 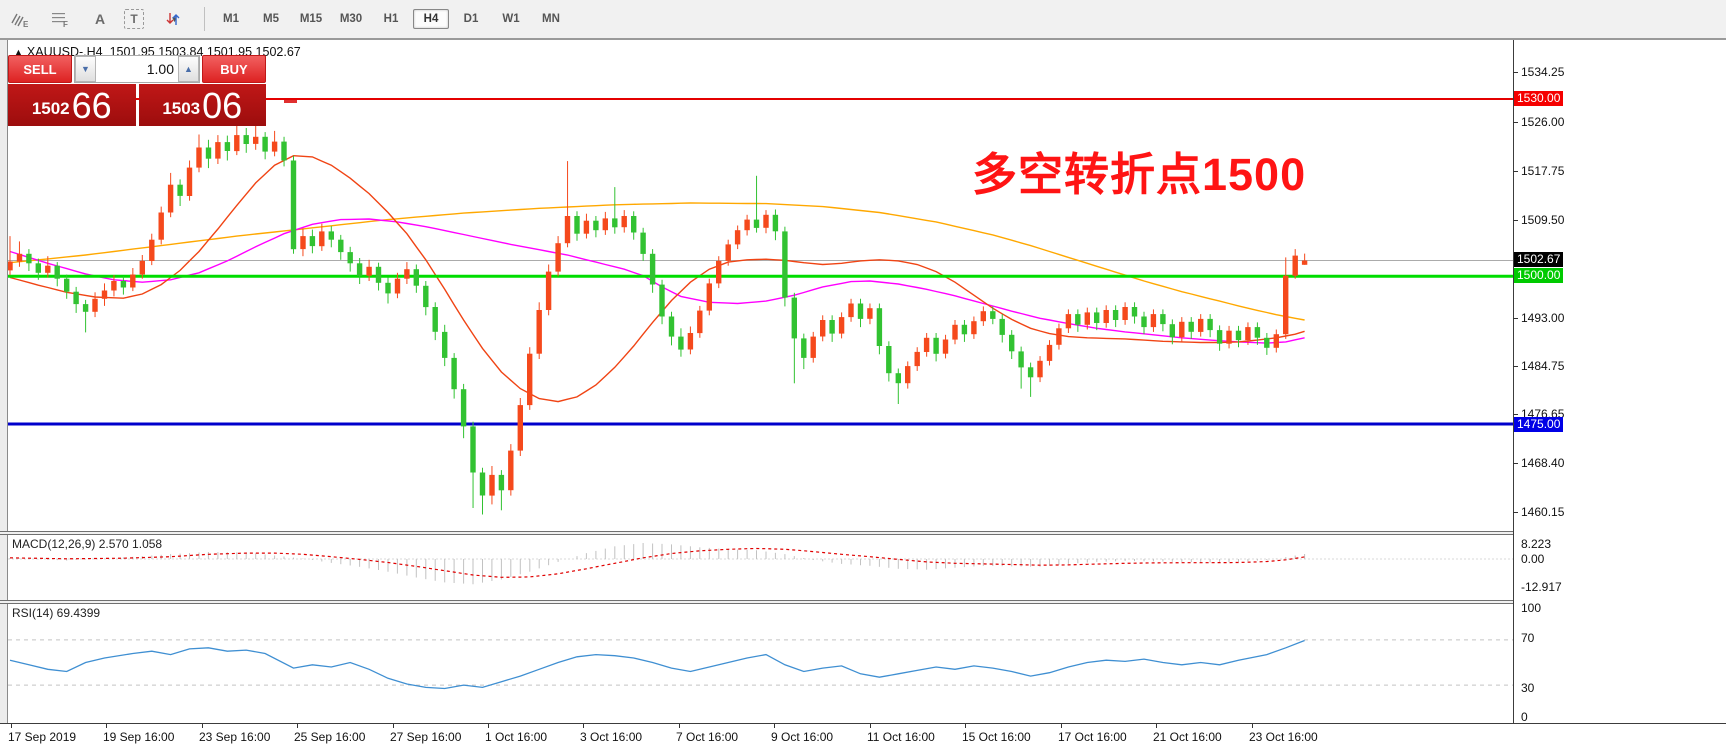 What do you see at coordinates (611, 737) in the screenshot?
I see `time-axis-label: 3 Oct 16:00` at bounding box center [611, 737].